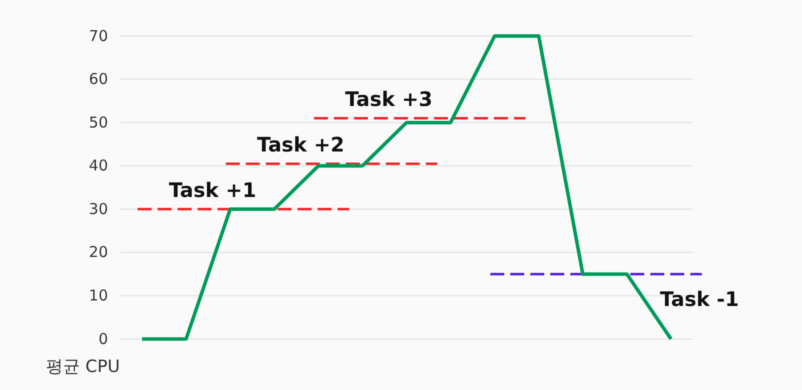 The width and height of the screenshot is (802, 390). I want to click on y-tick-label: 40, so click(98, 165).